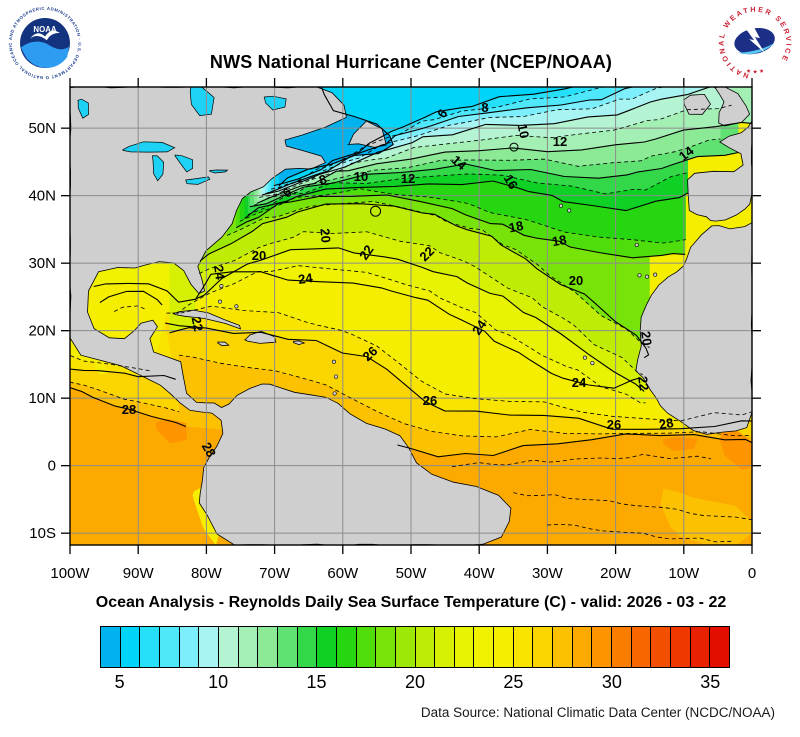 The width and height of the screenshot is (800, 737). Describe the element at coordinates (366, 134) in the screenshot. I see `land-newfoundland` at that location.